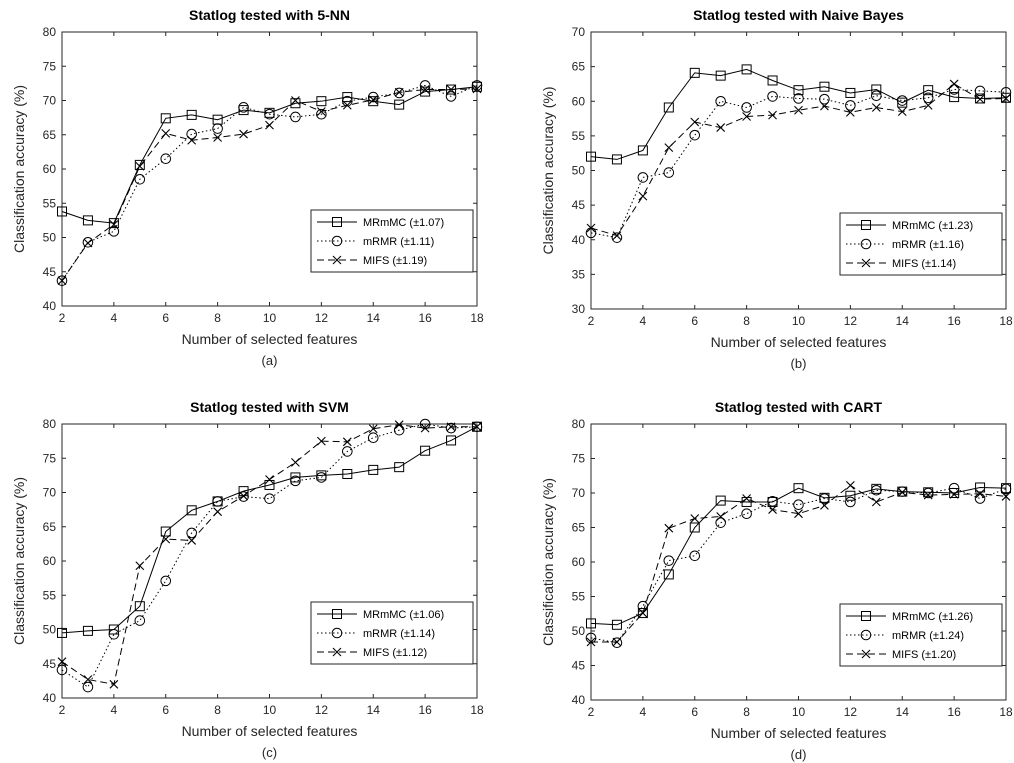 The width and height of the screenshot is (1014, 763). Describe the element at coordinates (395, 261) in the screenshot. I see `legend-label: MIFS (±1.19)` at that location.